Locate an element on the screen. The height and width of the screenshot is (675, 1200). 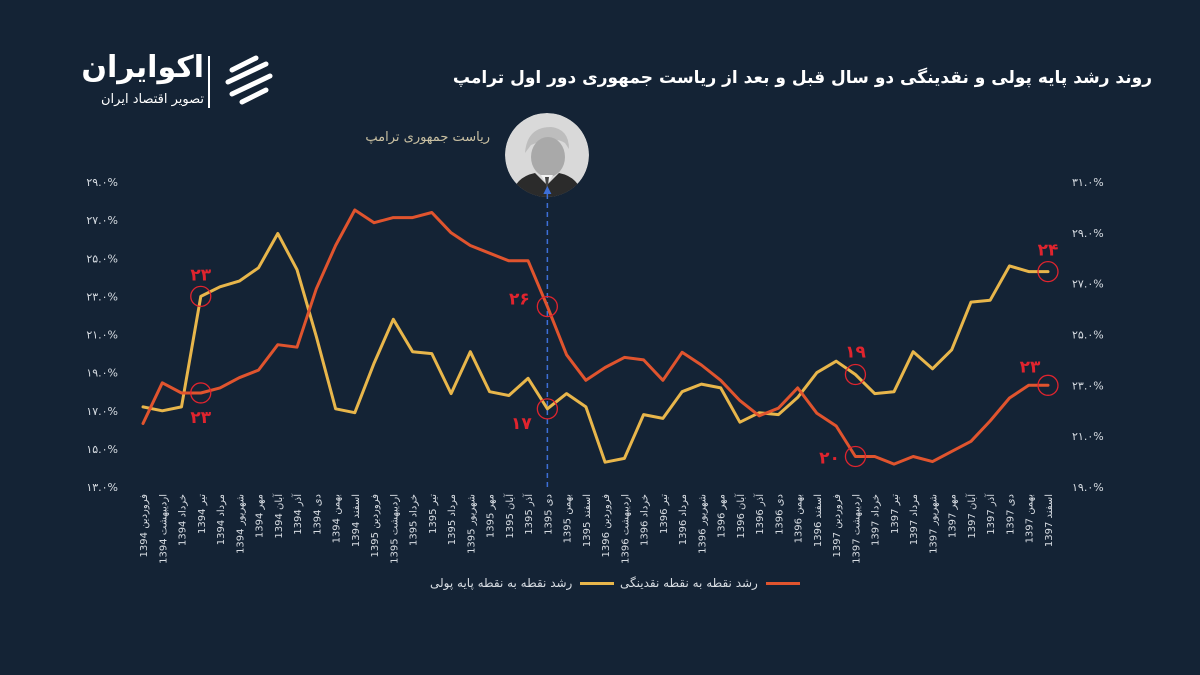
x-axis-tick-label: مرداد 1396 is located at coordinates (683, 519).